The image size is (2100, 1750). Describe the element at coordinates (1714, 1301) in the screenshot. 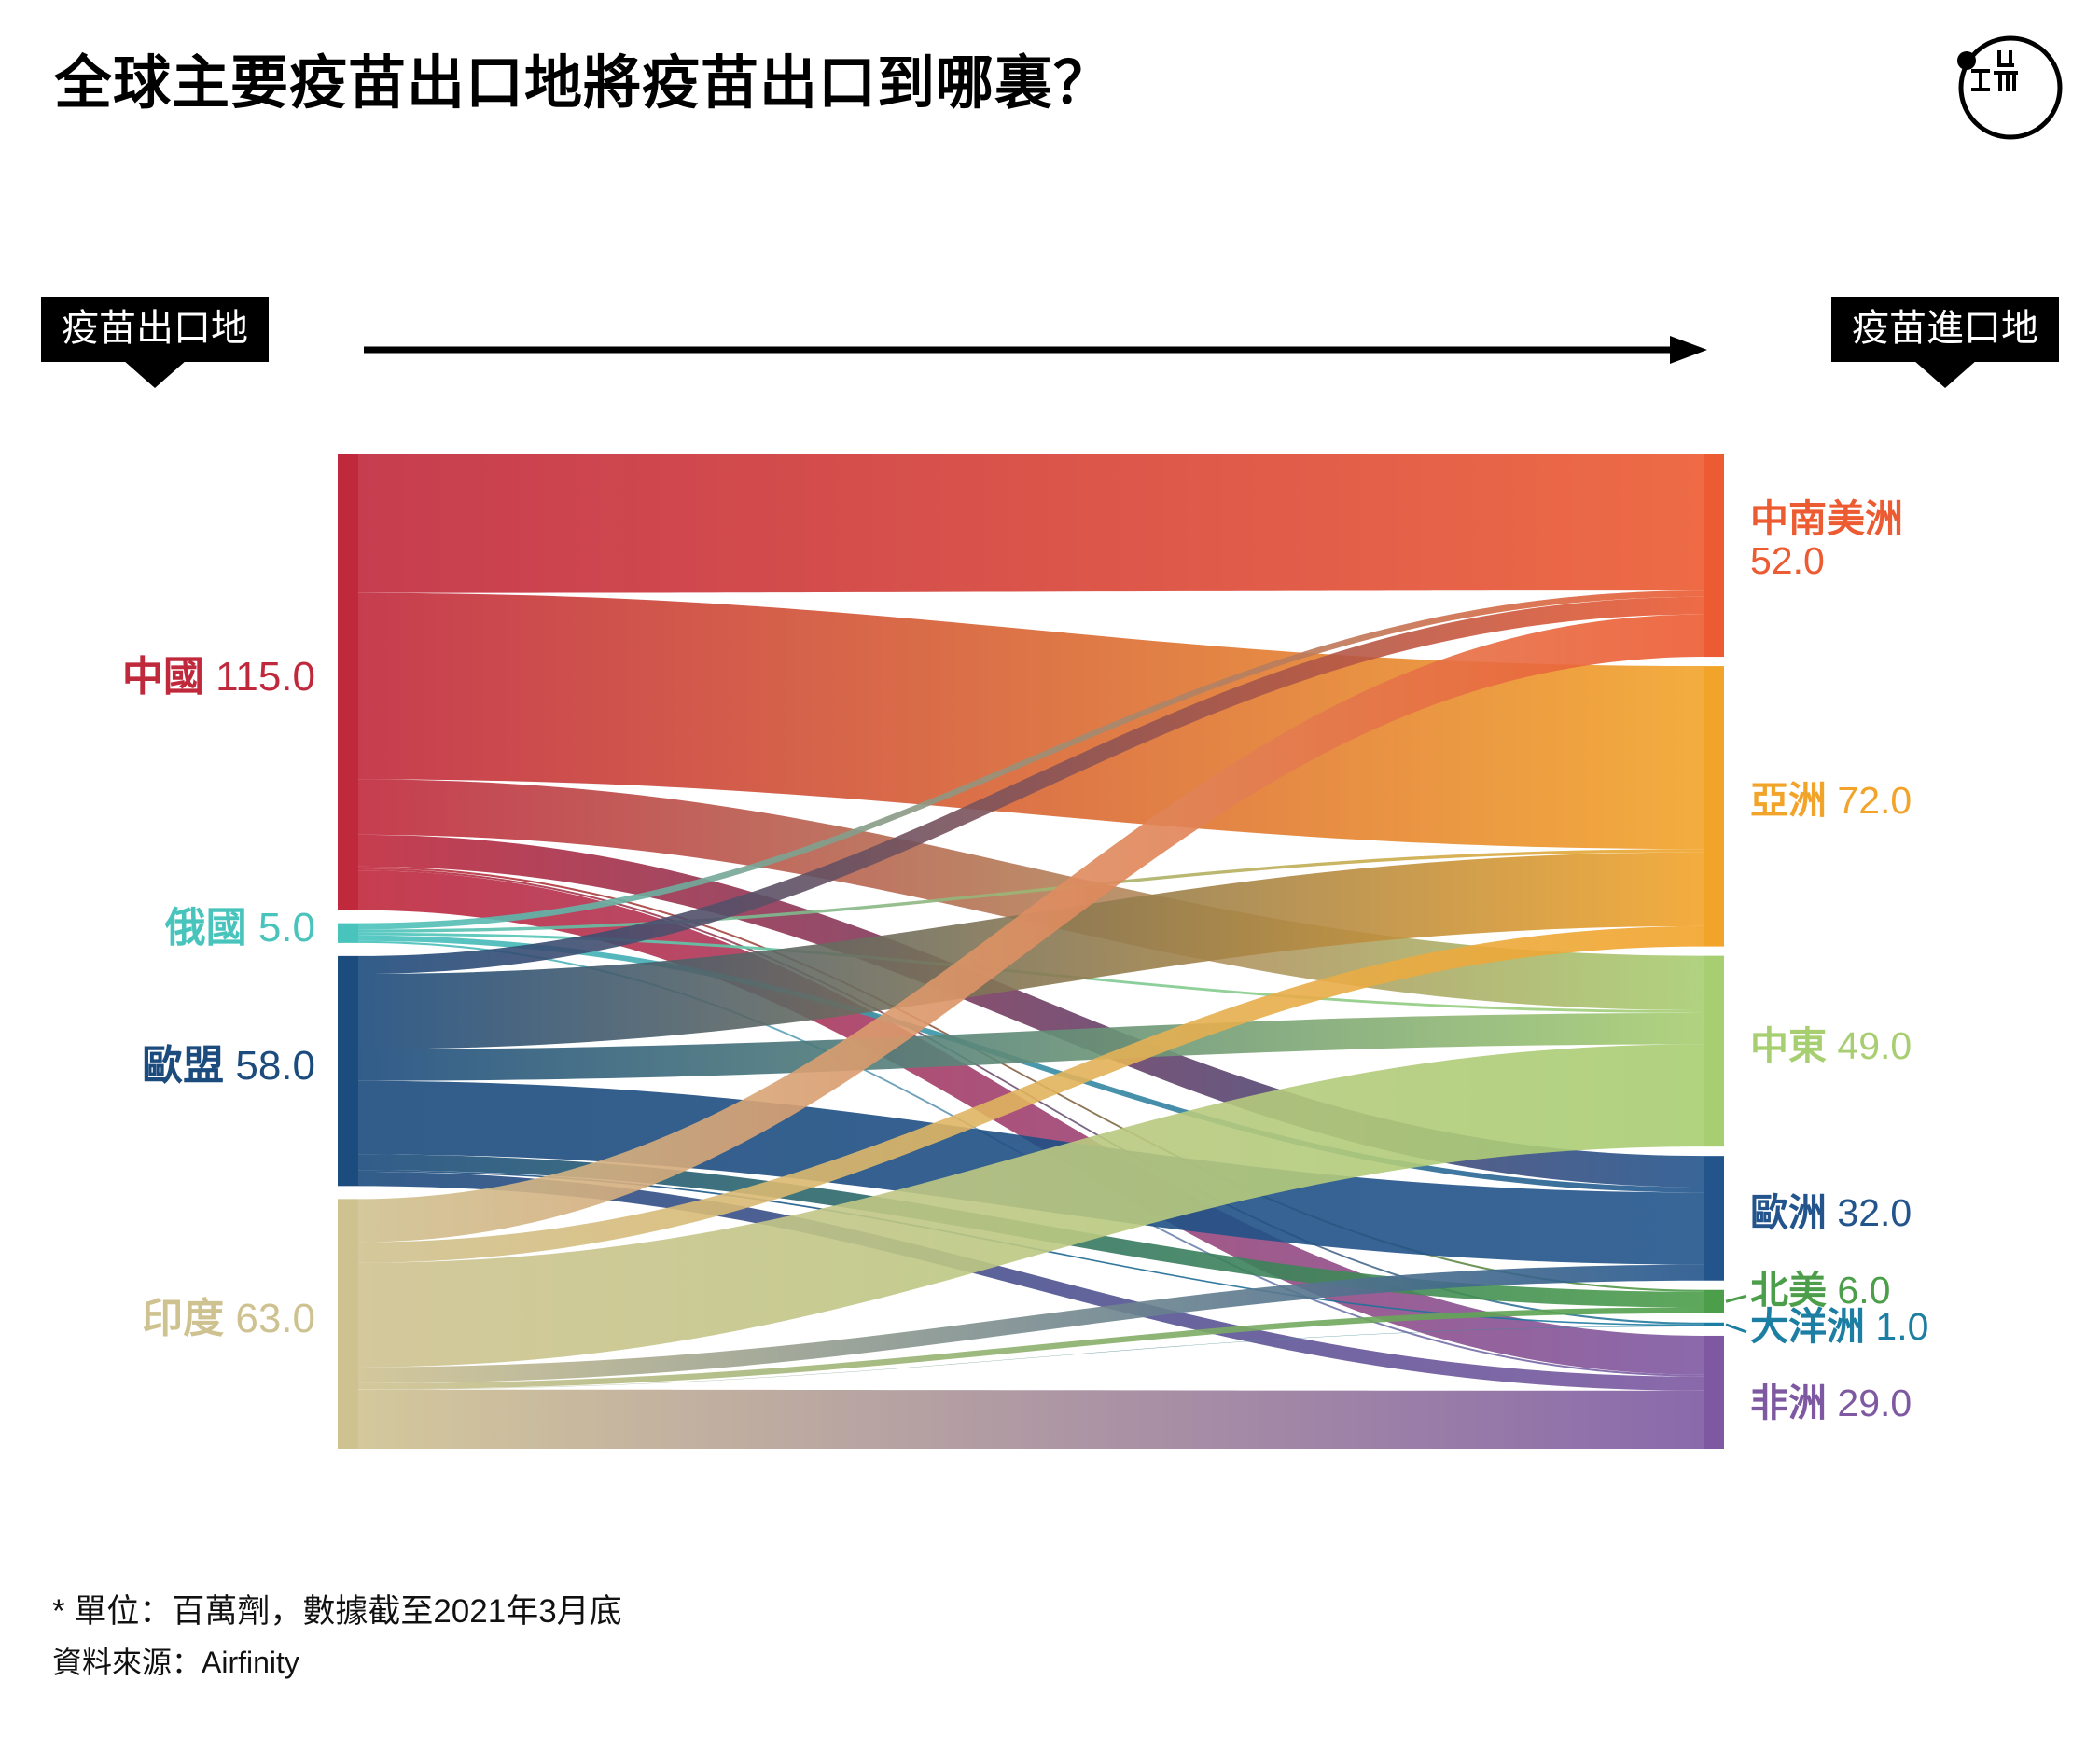

I see `sankey-node-nam` at that location.